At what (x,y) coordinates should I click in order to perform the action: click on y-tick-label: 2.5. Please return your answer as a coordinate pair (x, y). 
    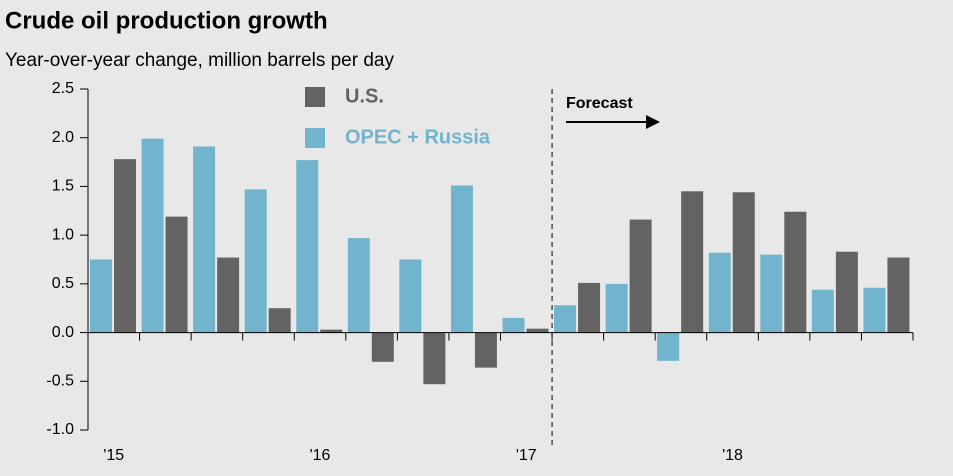
    Looking at the image, I should click on (63, 88).